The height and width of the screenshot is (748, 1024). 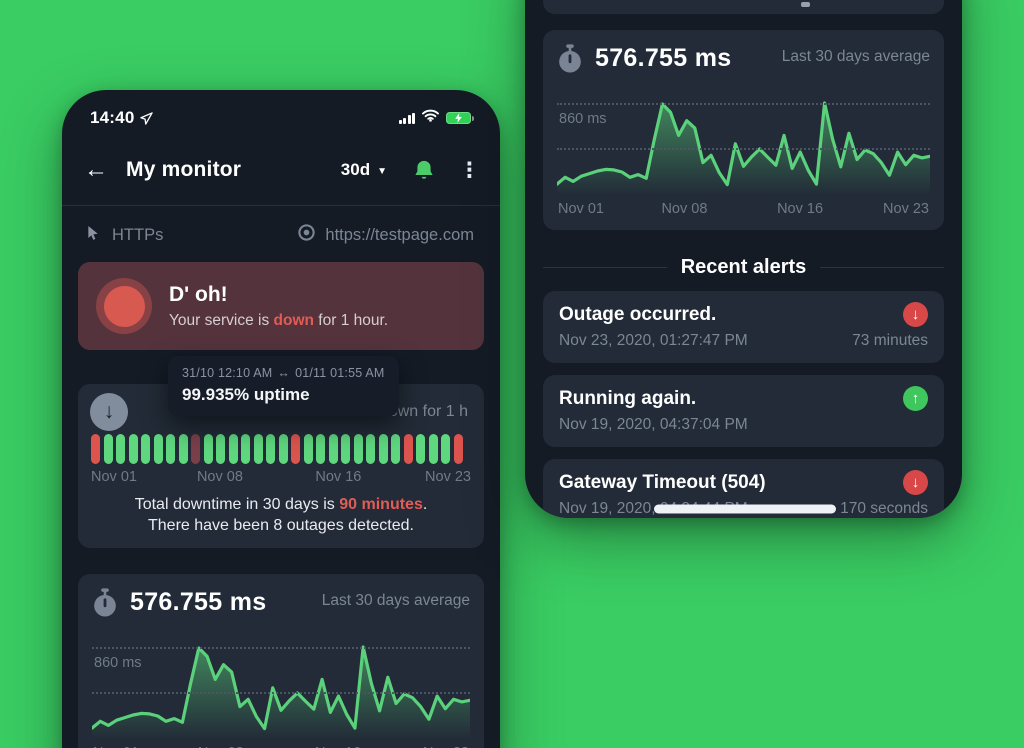 I want to click on battery-charging-icon, so click(x=460, y=118).